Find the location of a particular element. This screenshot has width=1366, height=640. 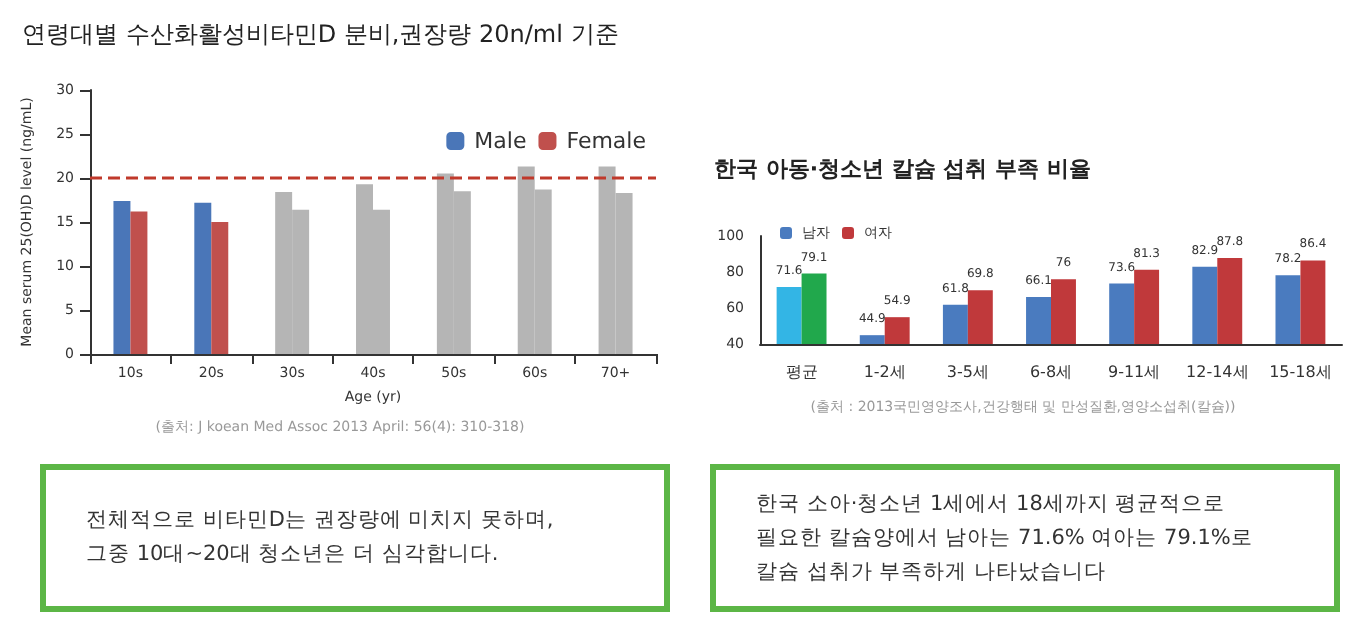

x-tick-label: 3-5세 is located at coordinates (967, 372).